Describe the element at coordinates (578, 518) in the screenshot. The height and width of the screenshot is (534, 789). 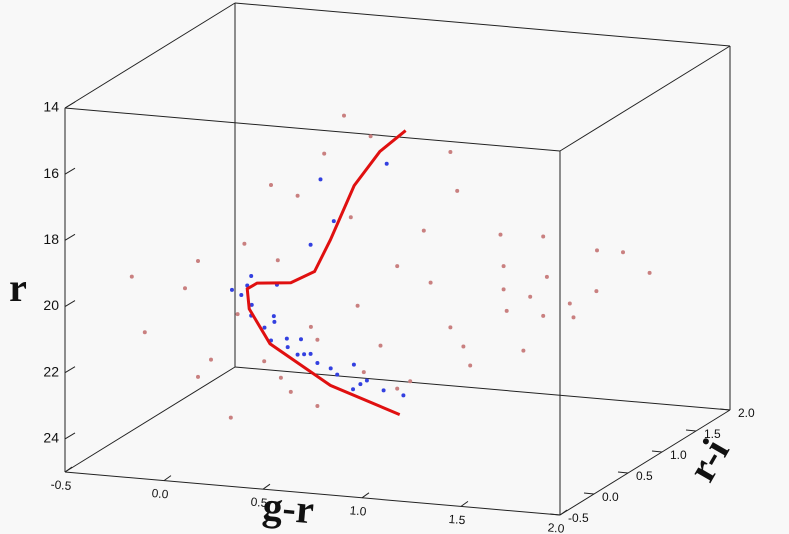
I see `z-tick-label: -0.5` at that location.